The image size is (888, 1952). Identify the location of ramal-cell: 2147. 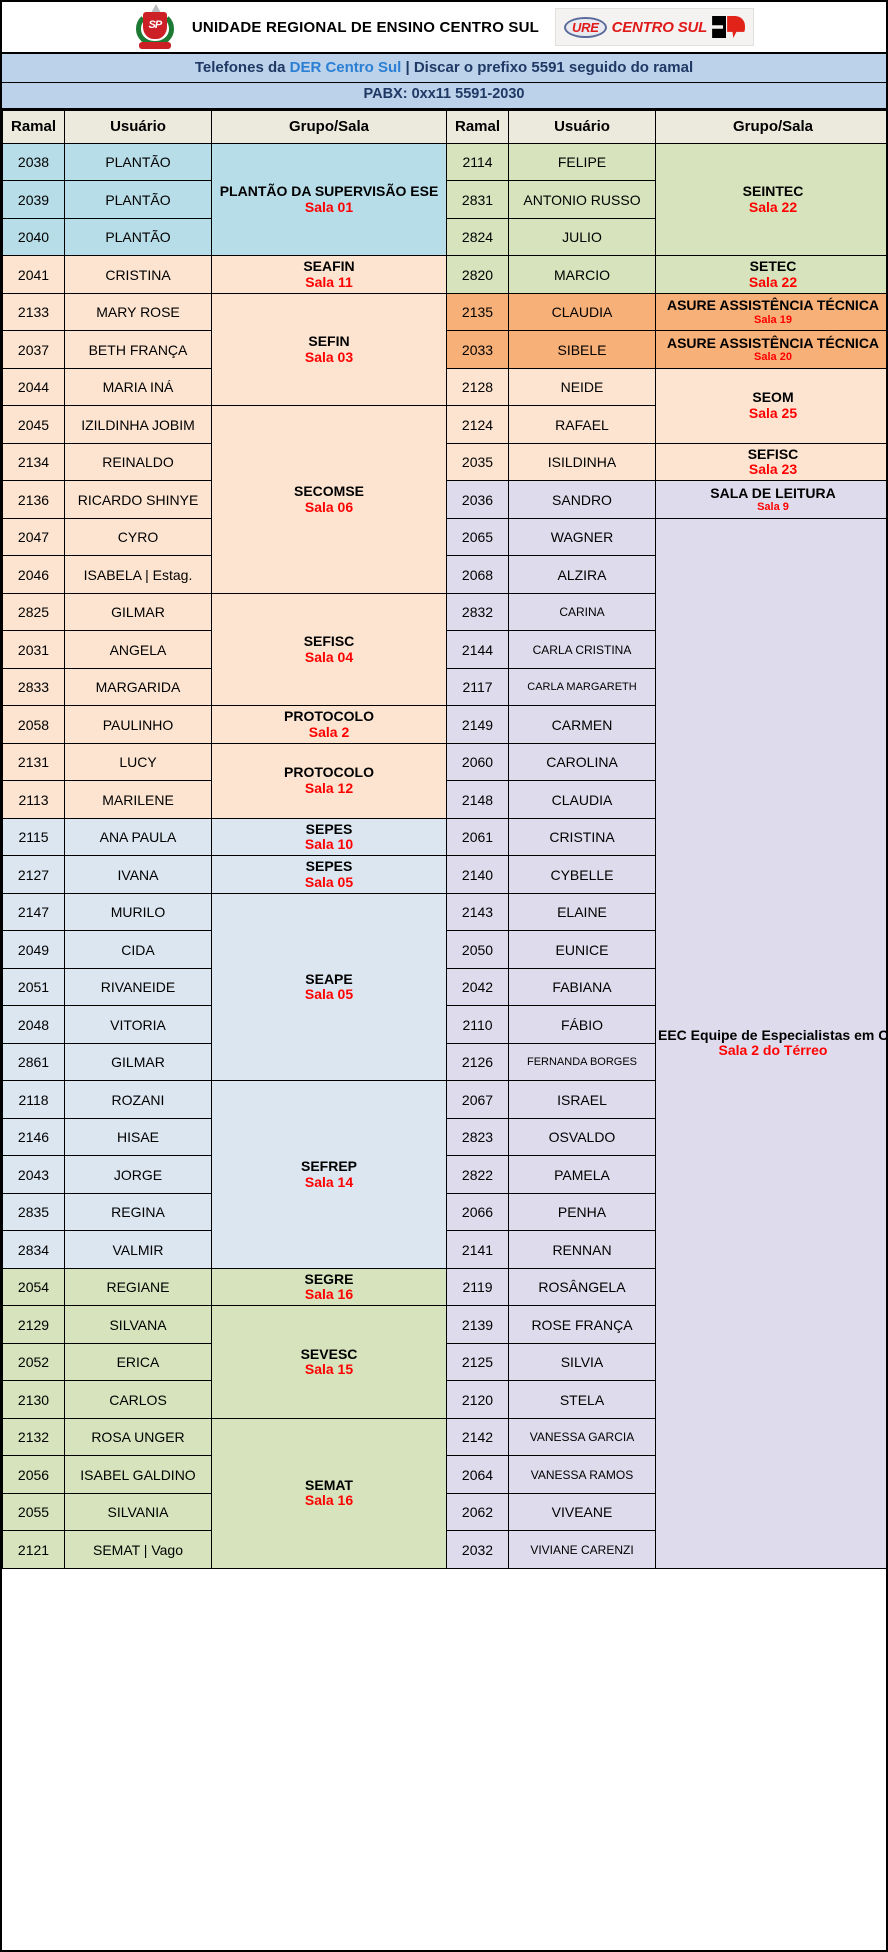
(33, 912).